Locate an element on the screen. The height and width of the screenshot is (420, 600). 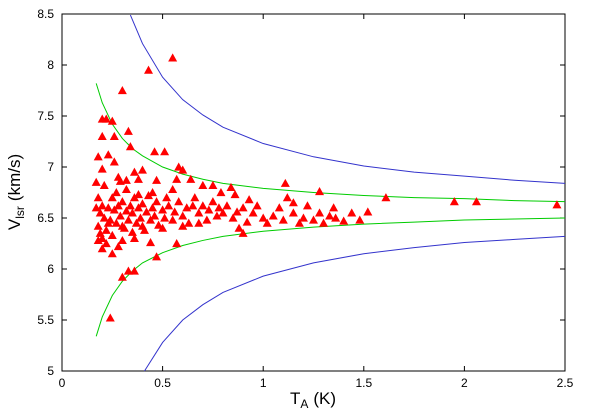
y-label-sub: lsr is located at coordinates (20, 212).